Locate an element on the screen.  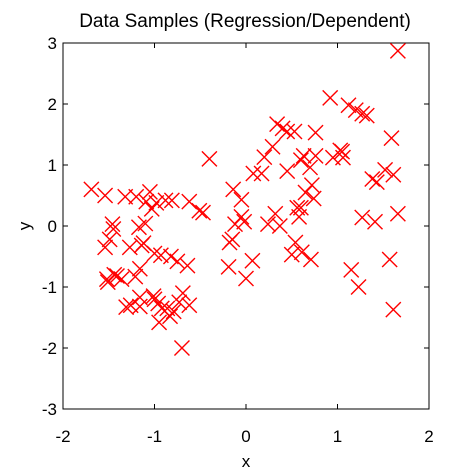
y-tick-label: -1 is located at coordinates (49, 287).